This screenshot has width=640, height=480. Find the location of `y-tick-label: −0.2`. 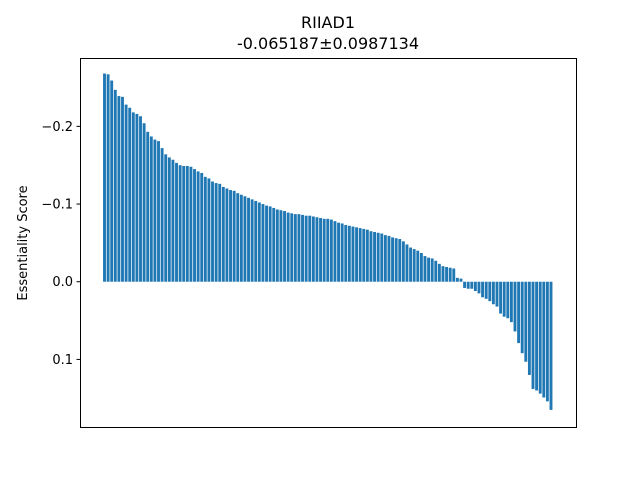

y-tick-label: −0.2 is located at coordinates (57, 127).